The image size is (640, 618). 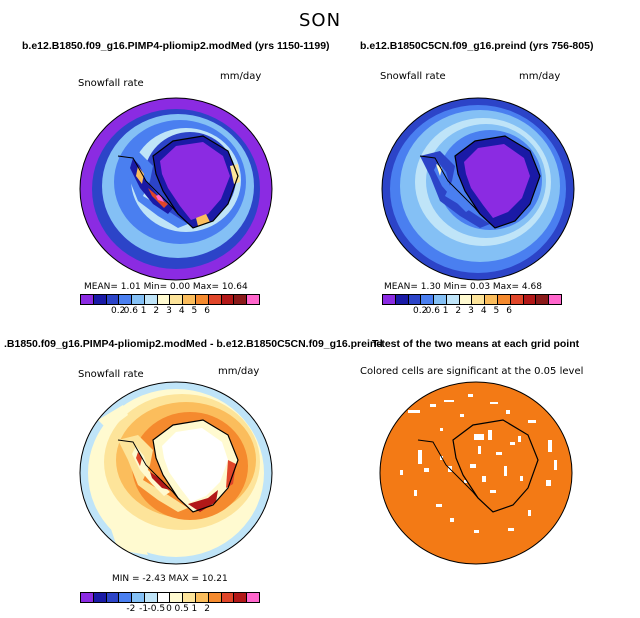 I want to click on colorbar-tick-label: 0, so click(x=169, y=609).